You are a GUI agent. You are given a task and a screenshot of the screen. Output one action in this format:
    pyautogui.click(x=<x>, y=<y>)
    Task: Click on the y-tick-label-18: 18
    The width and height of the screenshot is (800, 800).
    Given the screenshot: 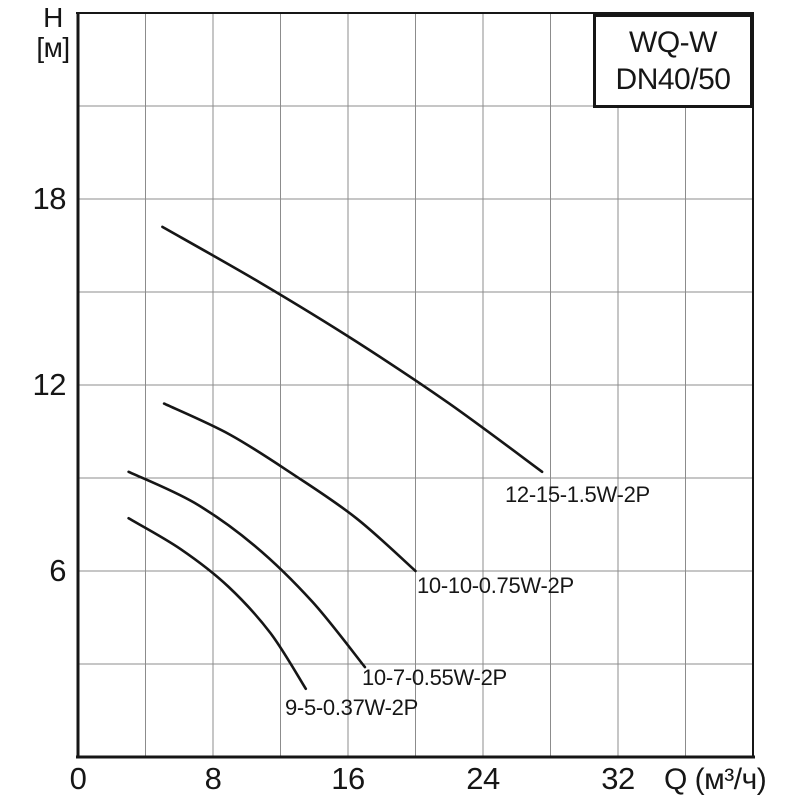 What is the action you would take?
    pyautogui.click(x=49, y=198)
    